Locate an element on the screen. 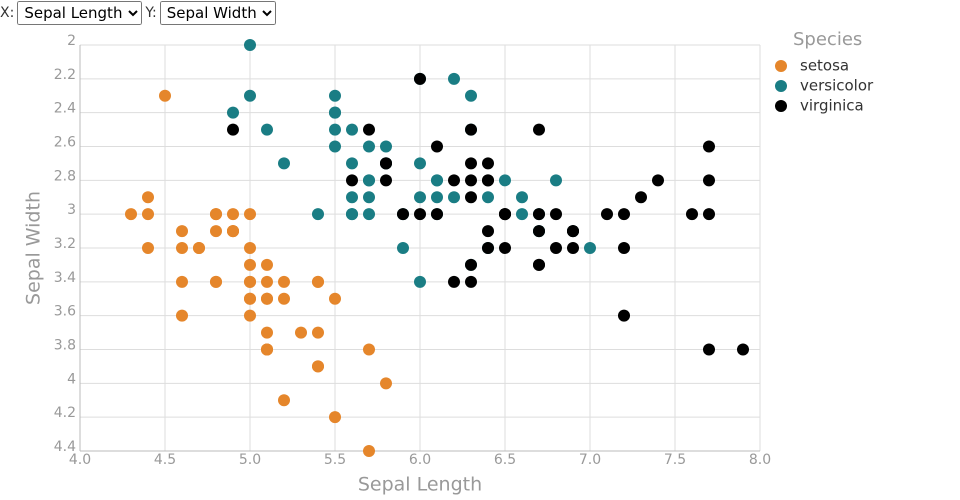 The height and width of the screenshot is (500, 960). y-tick-label: 2.4 is located at coordinates (65, 109).